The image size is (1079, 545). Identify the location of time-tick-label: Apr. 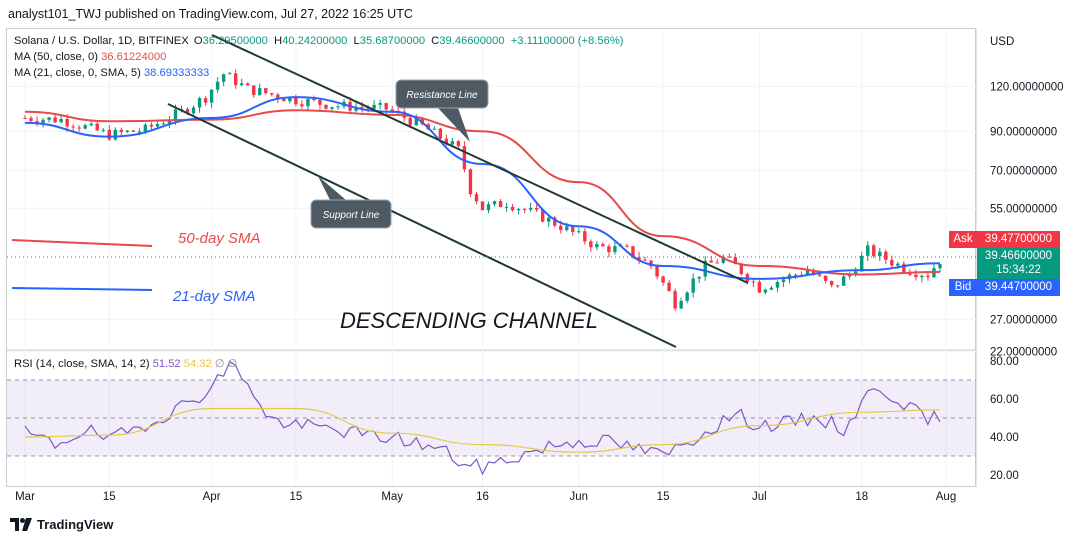
(212, 497).